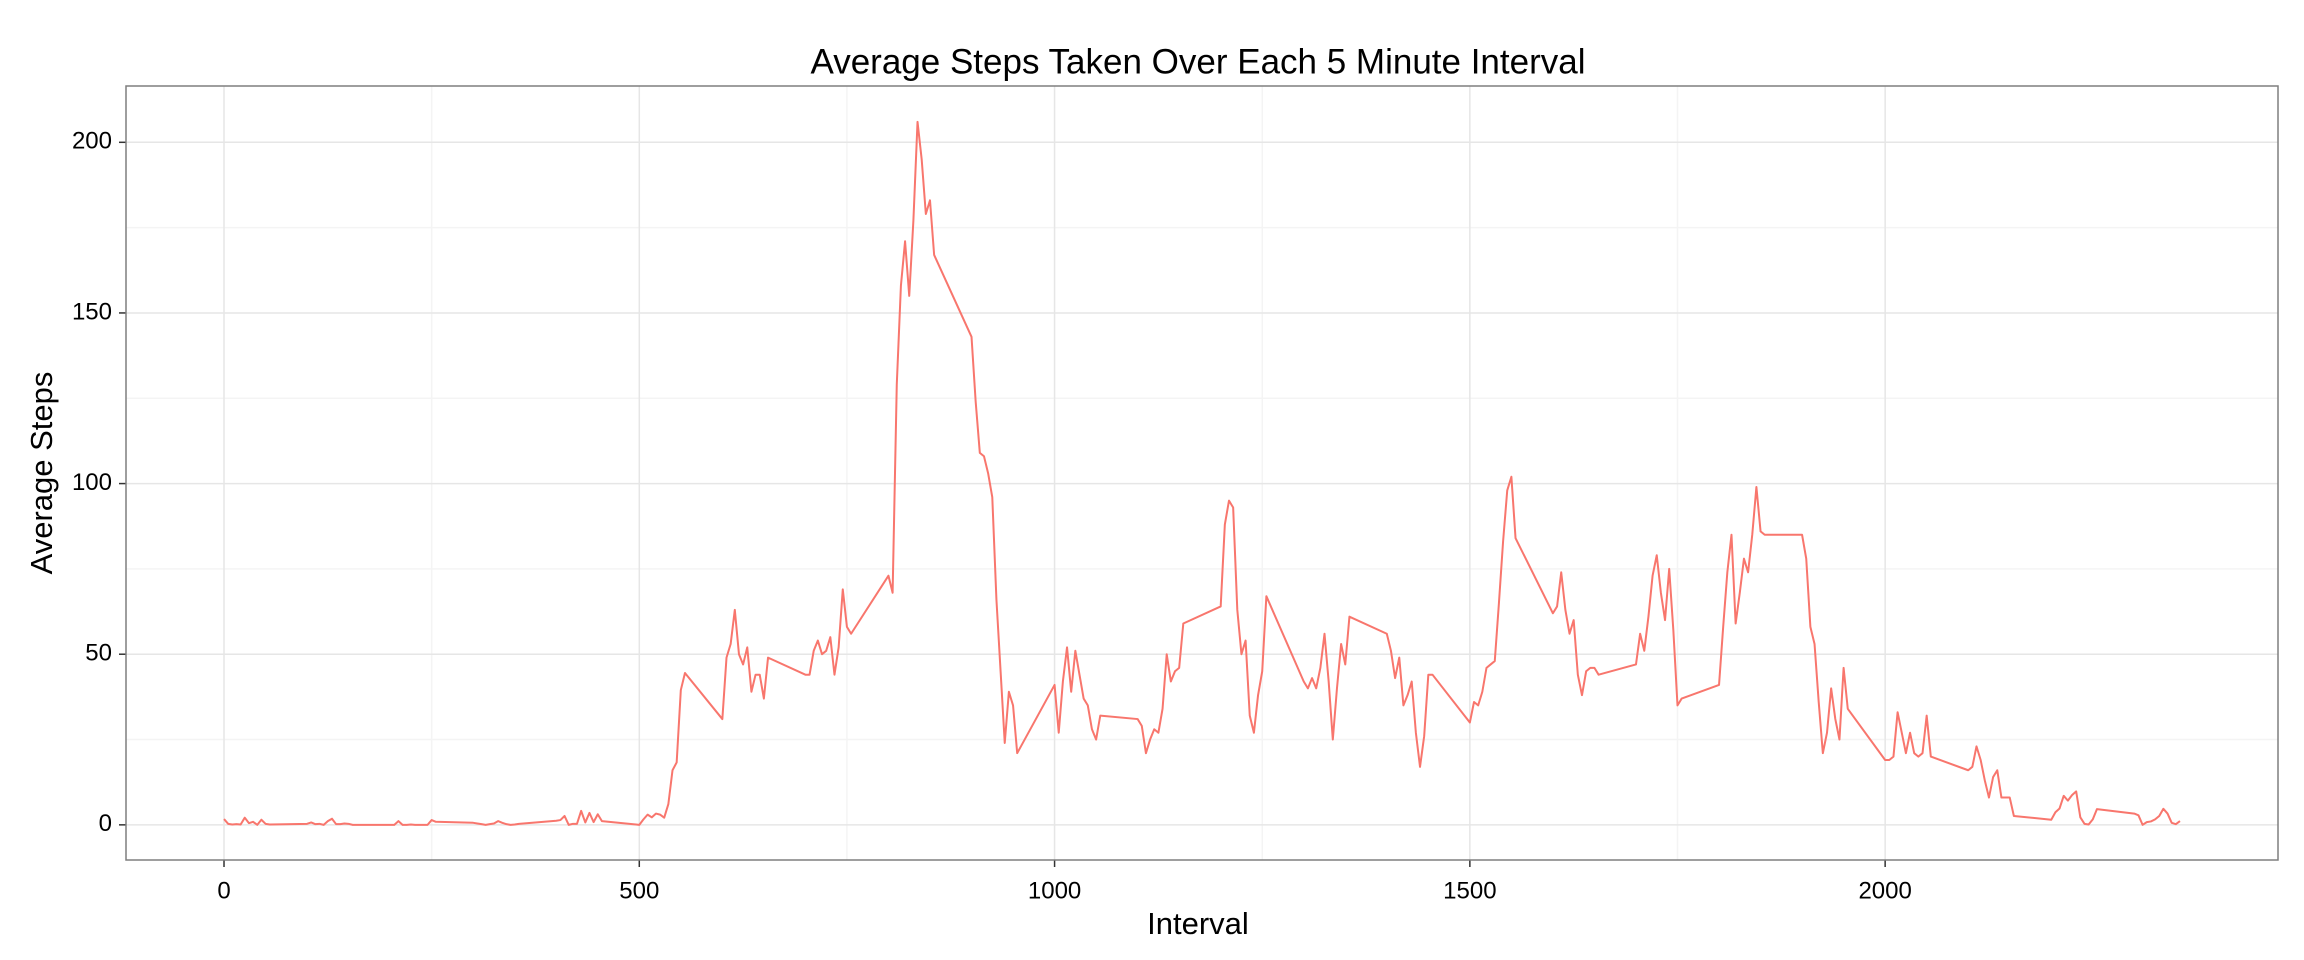 Image resolution: width=2304 pixels, height=960 pixels. I want to click on x-tick-label: 500, so click(639, 890).